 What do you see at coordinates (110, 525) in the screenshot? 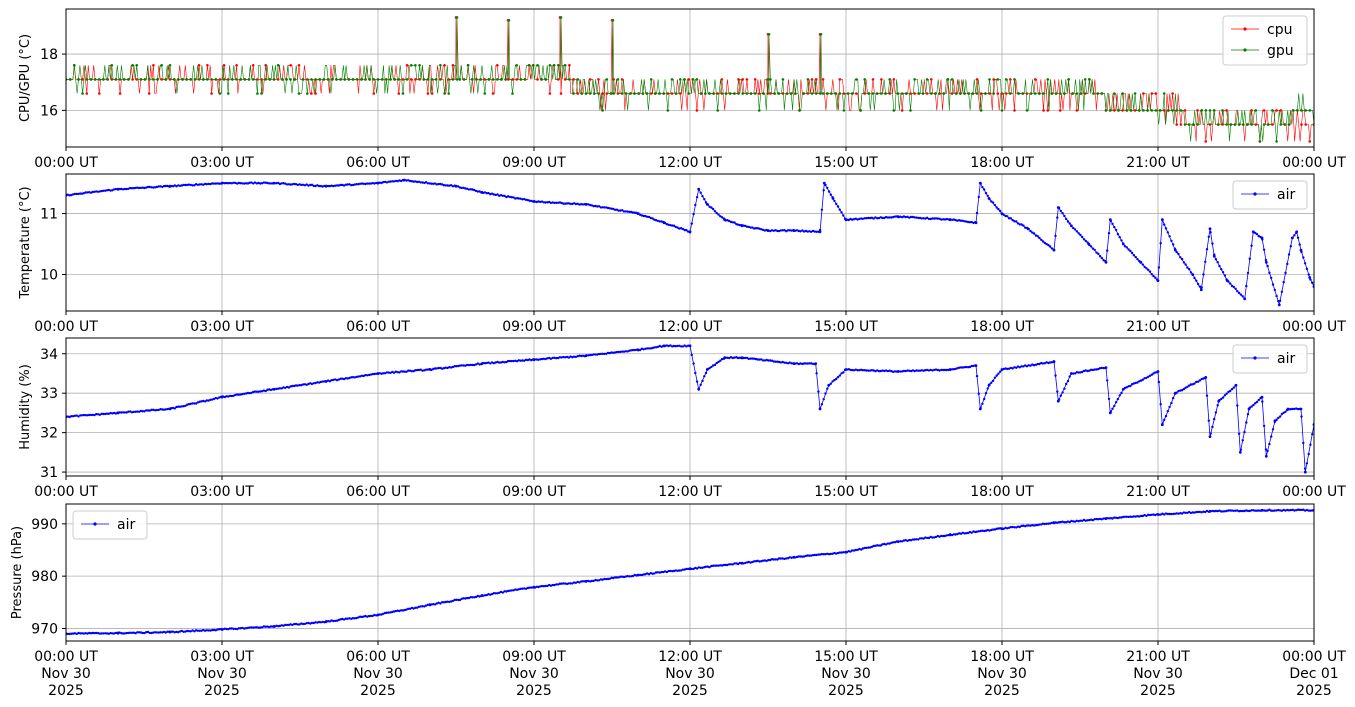
I see `legend: air` at bounding box center [110, 525].